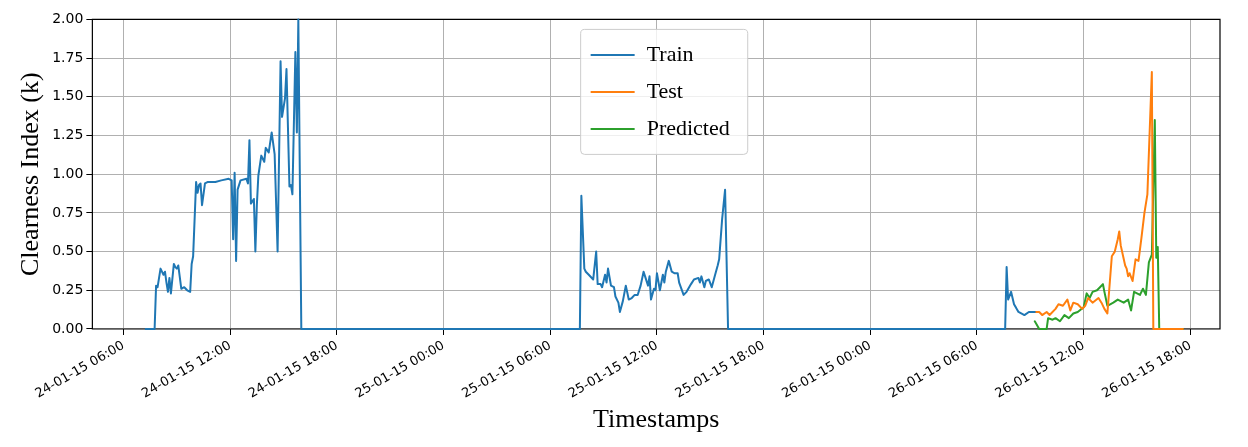  I want to click on legend-label: Train, so click(670, 53).